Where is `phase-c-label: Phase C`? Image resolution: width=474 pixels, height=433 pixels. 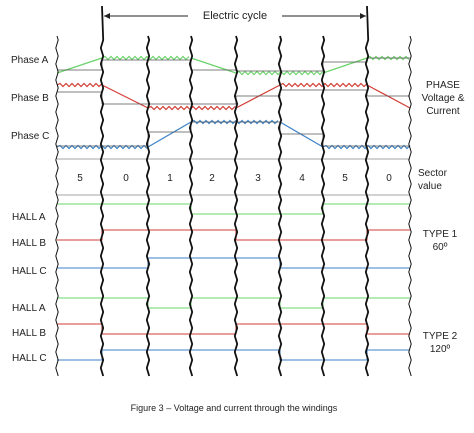 phase-c-label: Phase C is located at coordinates (30, 136).